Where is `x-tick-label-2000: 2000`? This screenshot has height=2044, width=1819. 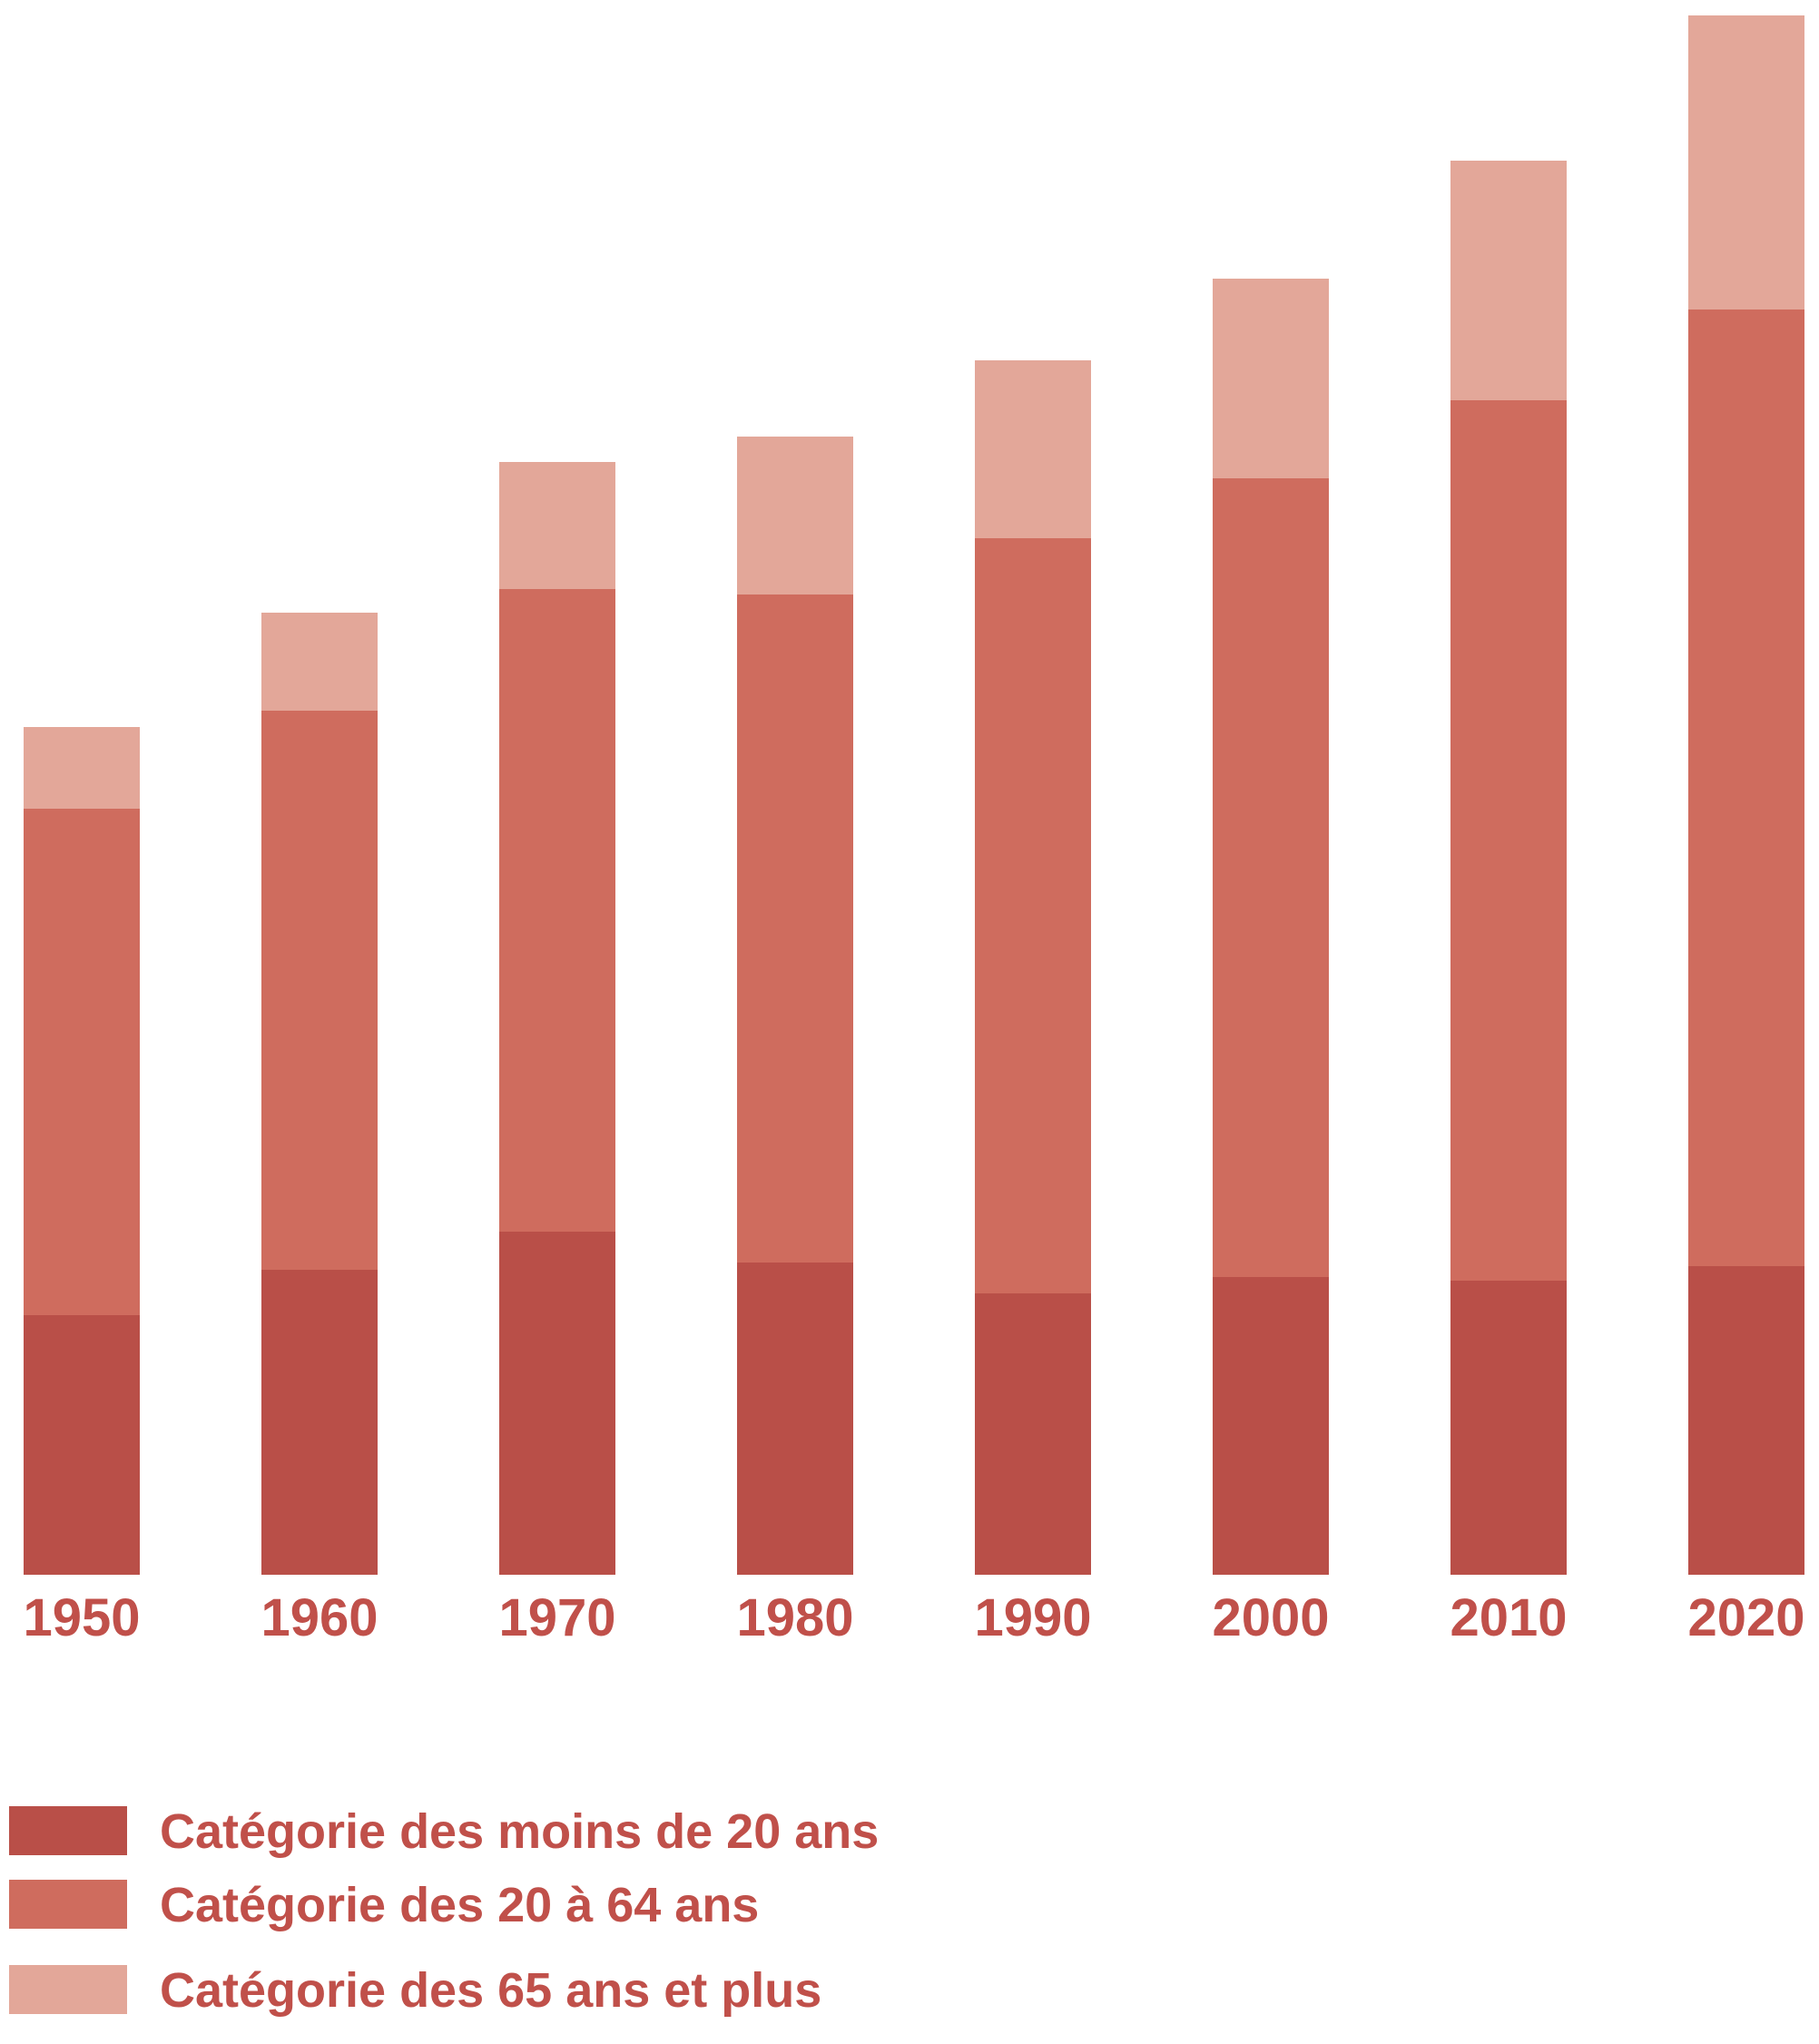 x-tick-label-2000: 2000 is located at coordinates (1270, 1617).